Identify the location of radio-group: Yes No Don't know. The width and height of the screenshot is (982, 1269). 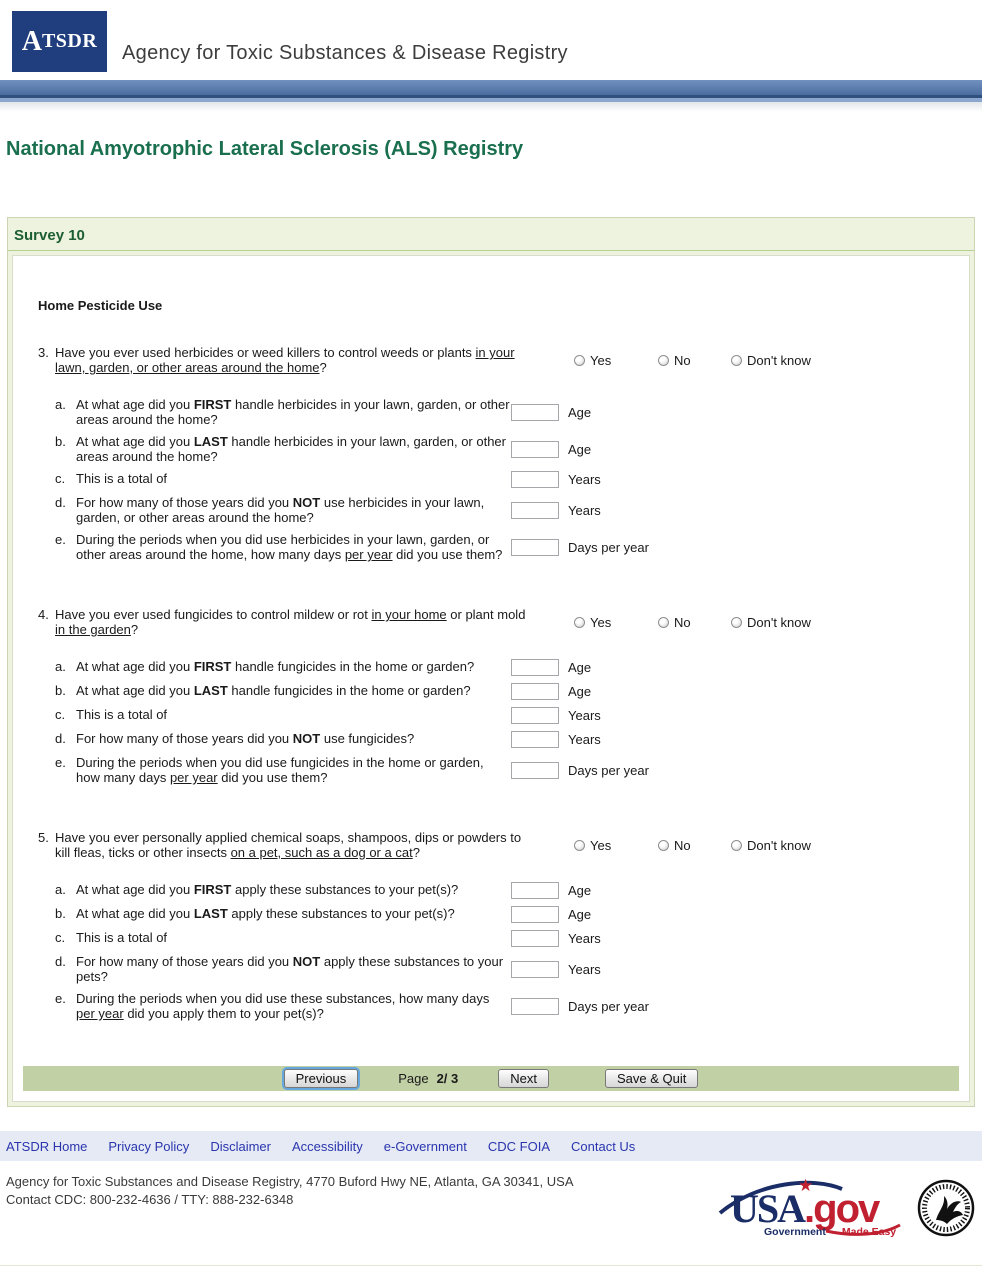
(692, 360).